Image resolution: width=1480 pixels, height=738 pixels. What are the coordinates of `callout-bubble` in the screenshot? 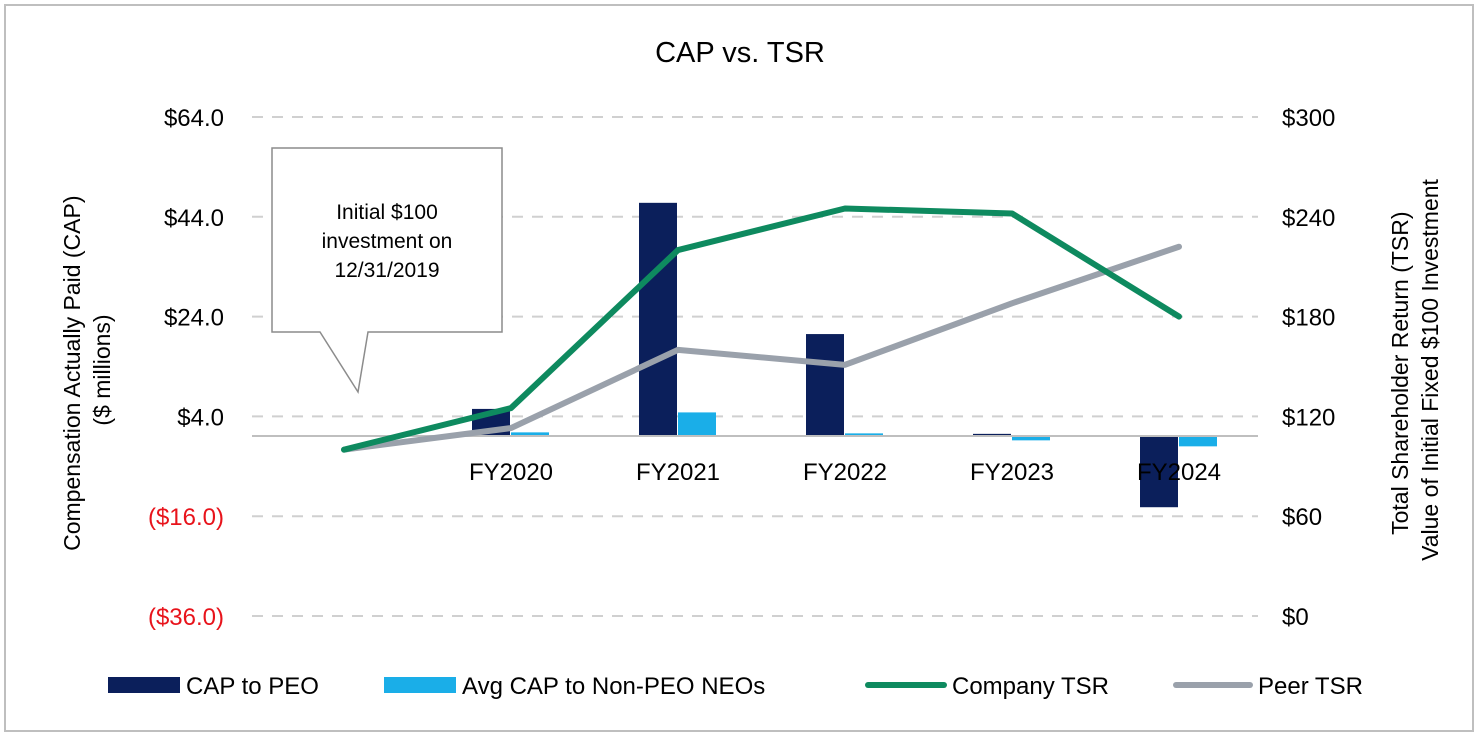 It's located at (387, 271).